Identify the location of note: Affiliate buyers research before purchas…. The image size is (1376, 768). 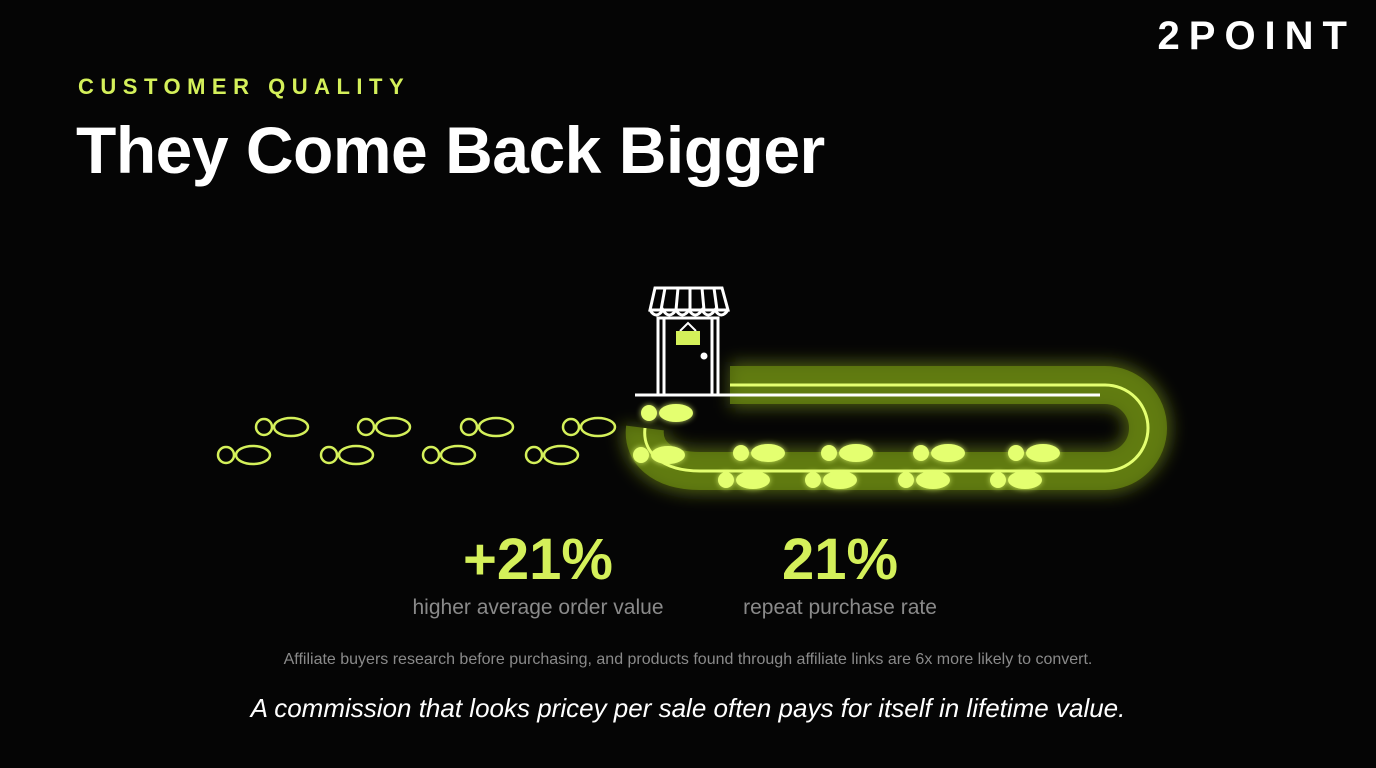
(688, 659).